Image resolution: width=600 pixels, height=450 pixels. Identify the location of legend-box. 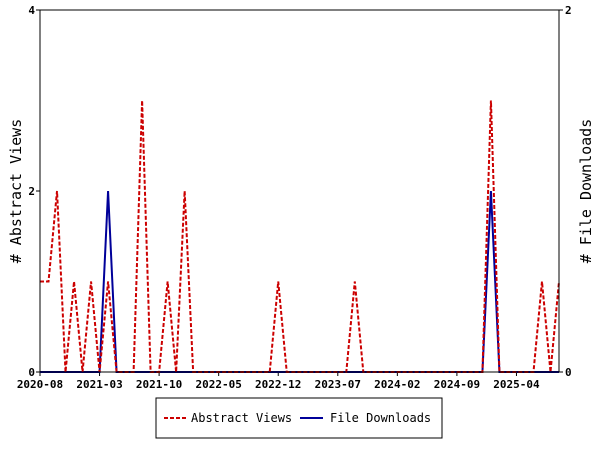
(299, 418).